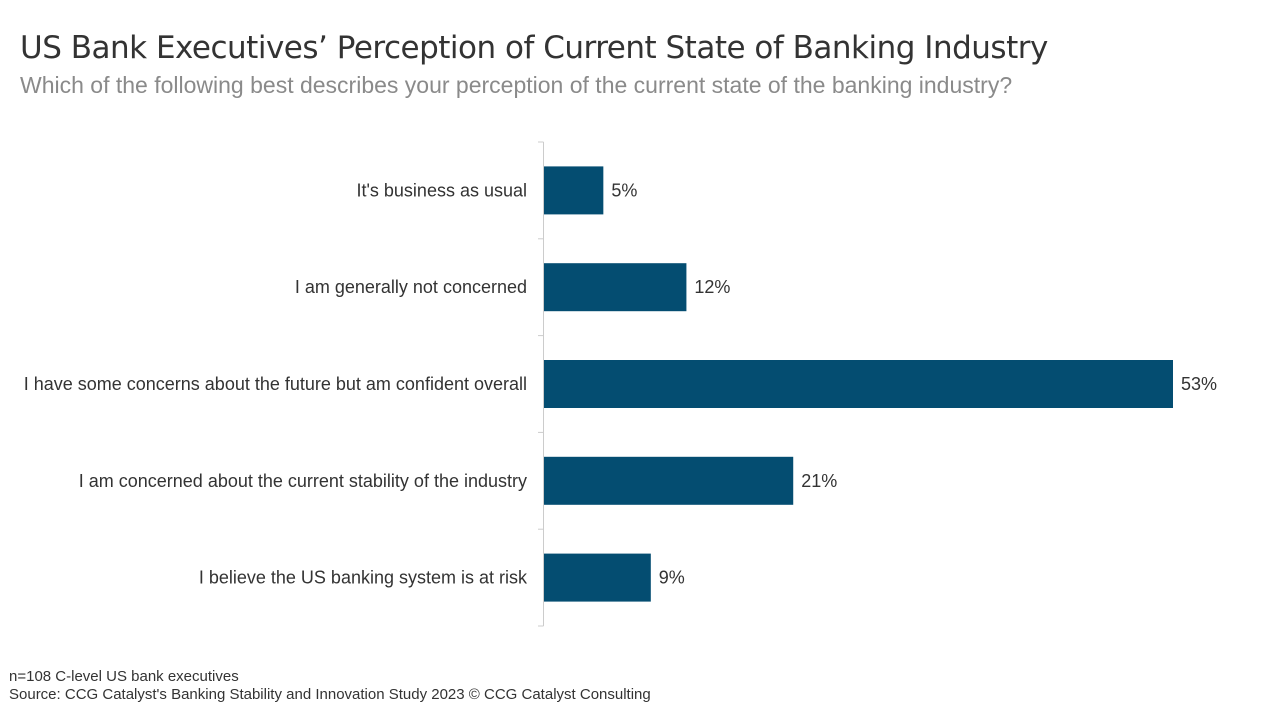 The width and height of the screenshot is (1280, 720). What do you see at coordinates (672, 578) in the screenshot?
I see `data-label: 9%` at bounding box center [672, 578].